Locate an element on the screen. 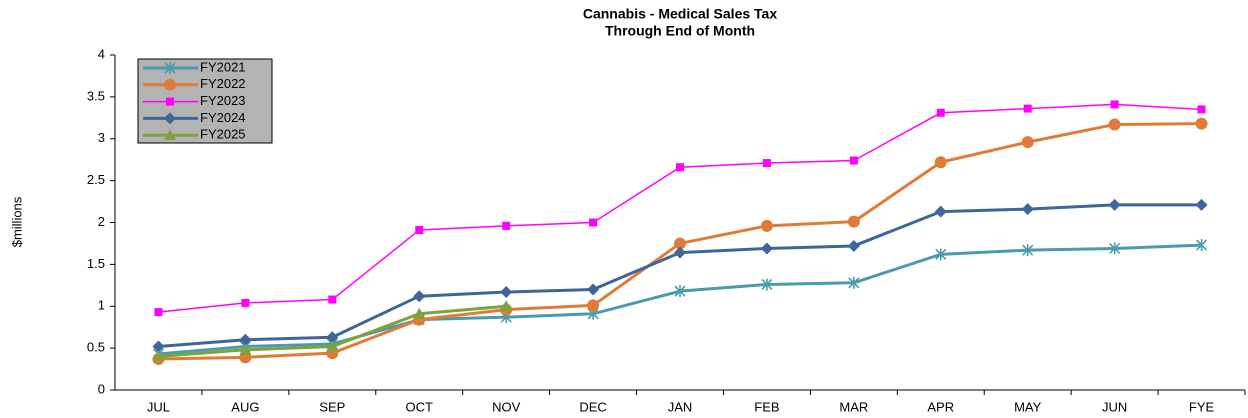  x-tick-label: APR is located at coordinates (940, 406).